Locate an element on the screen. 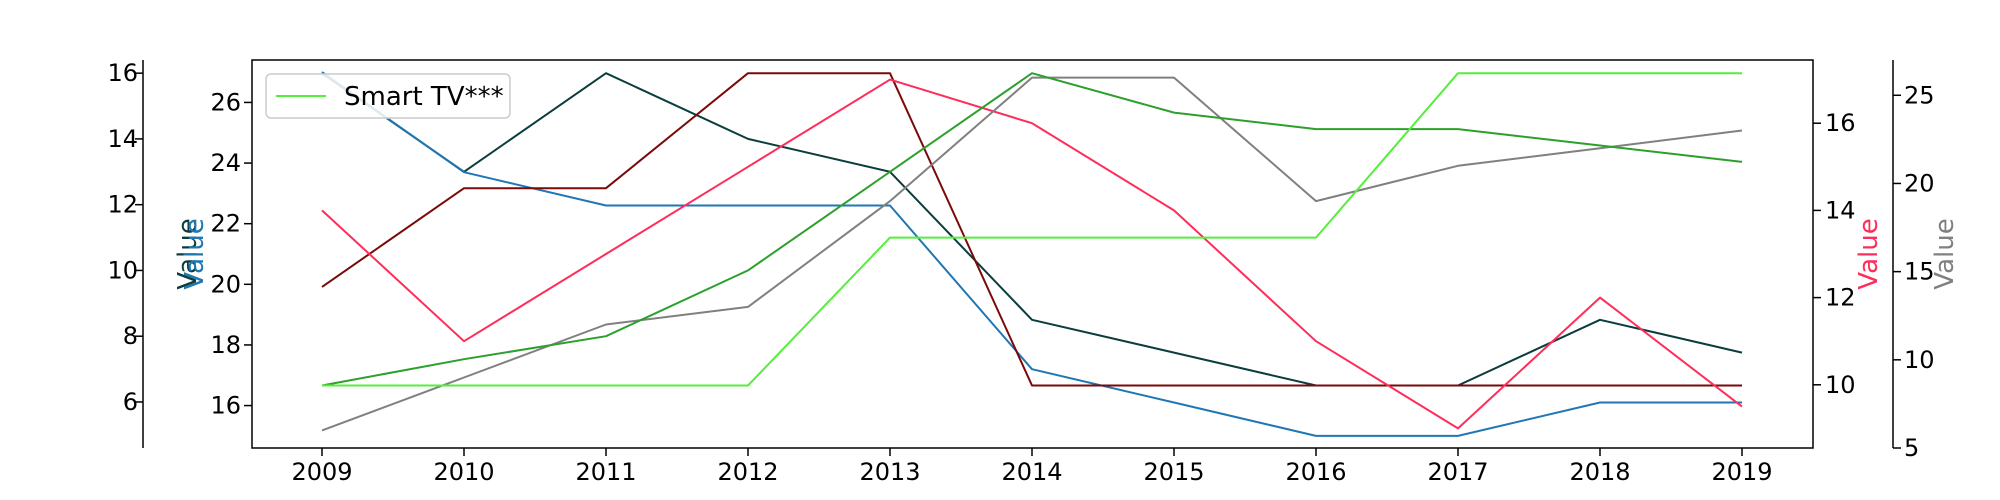  x-tick-label: 2019 is located at coordinates (1741, 472).